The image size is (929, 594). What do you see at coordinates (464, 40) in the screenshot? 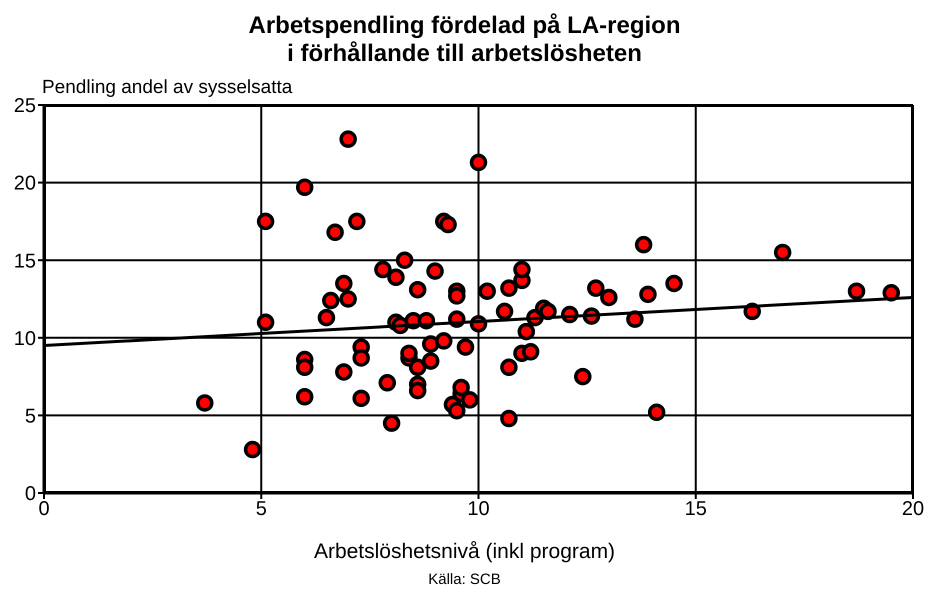
I see `chart-title: Arbetspendling fördelad på LA-region i förhållande till arbetslösheten` at bounding box center [464, 40].